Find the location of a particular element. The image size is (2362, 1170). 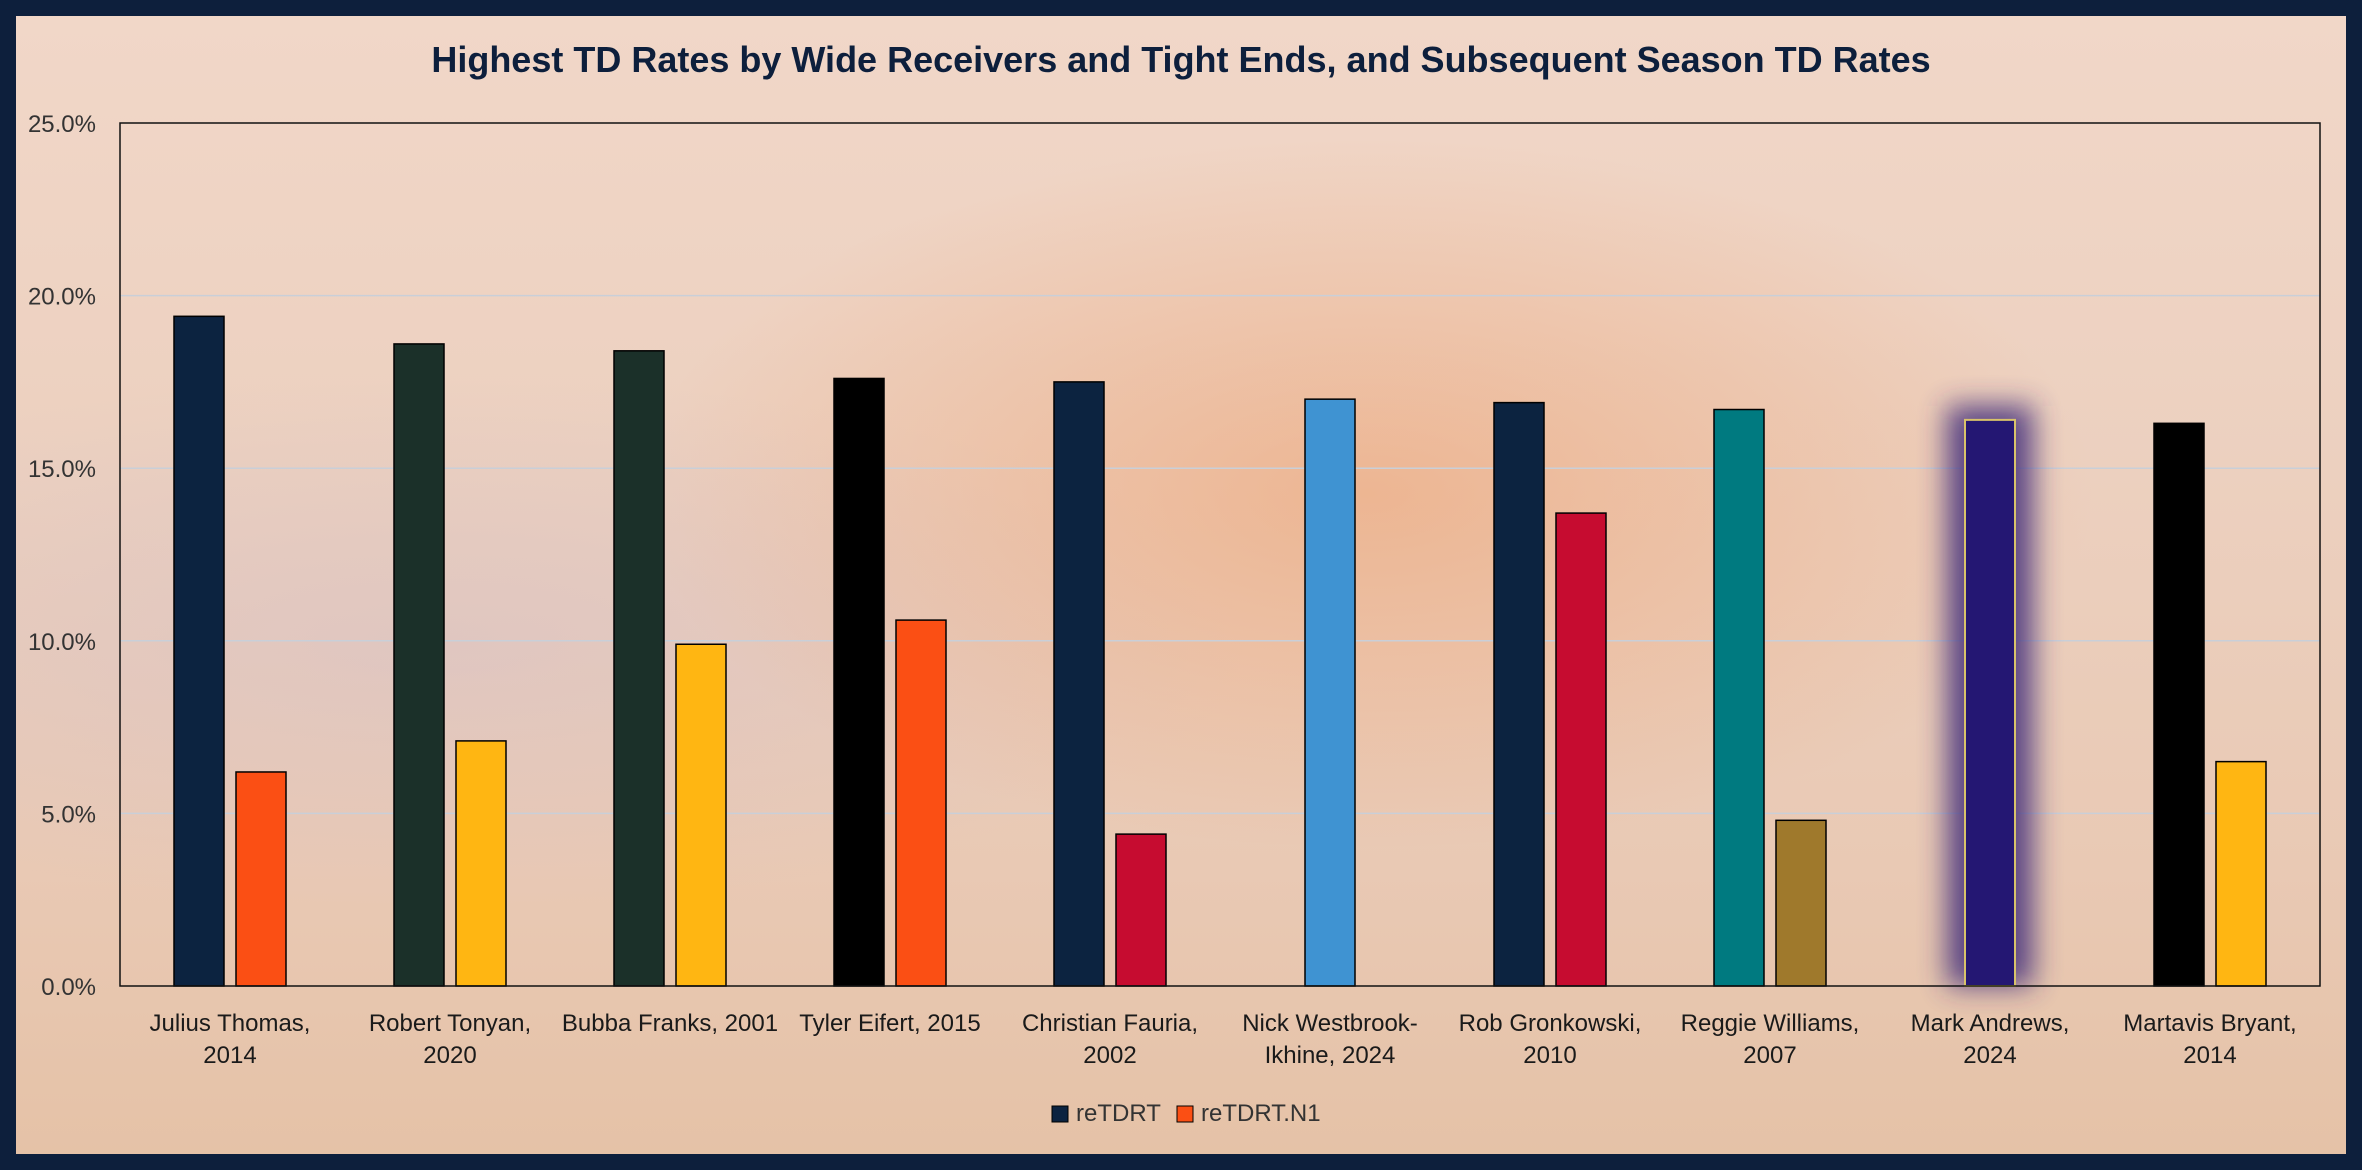

legend-label: reTDRT.N1 is located at coordinates (1261, 1113).